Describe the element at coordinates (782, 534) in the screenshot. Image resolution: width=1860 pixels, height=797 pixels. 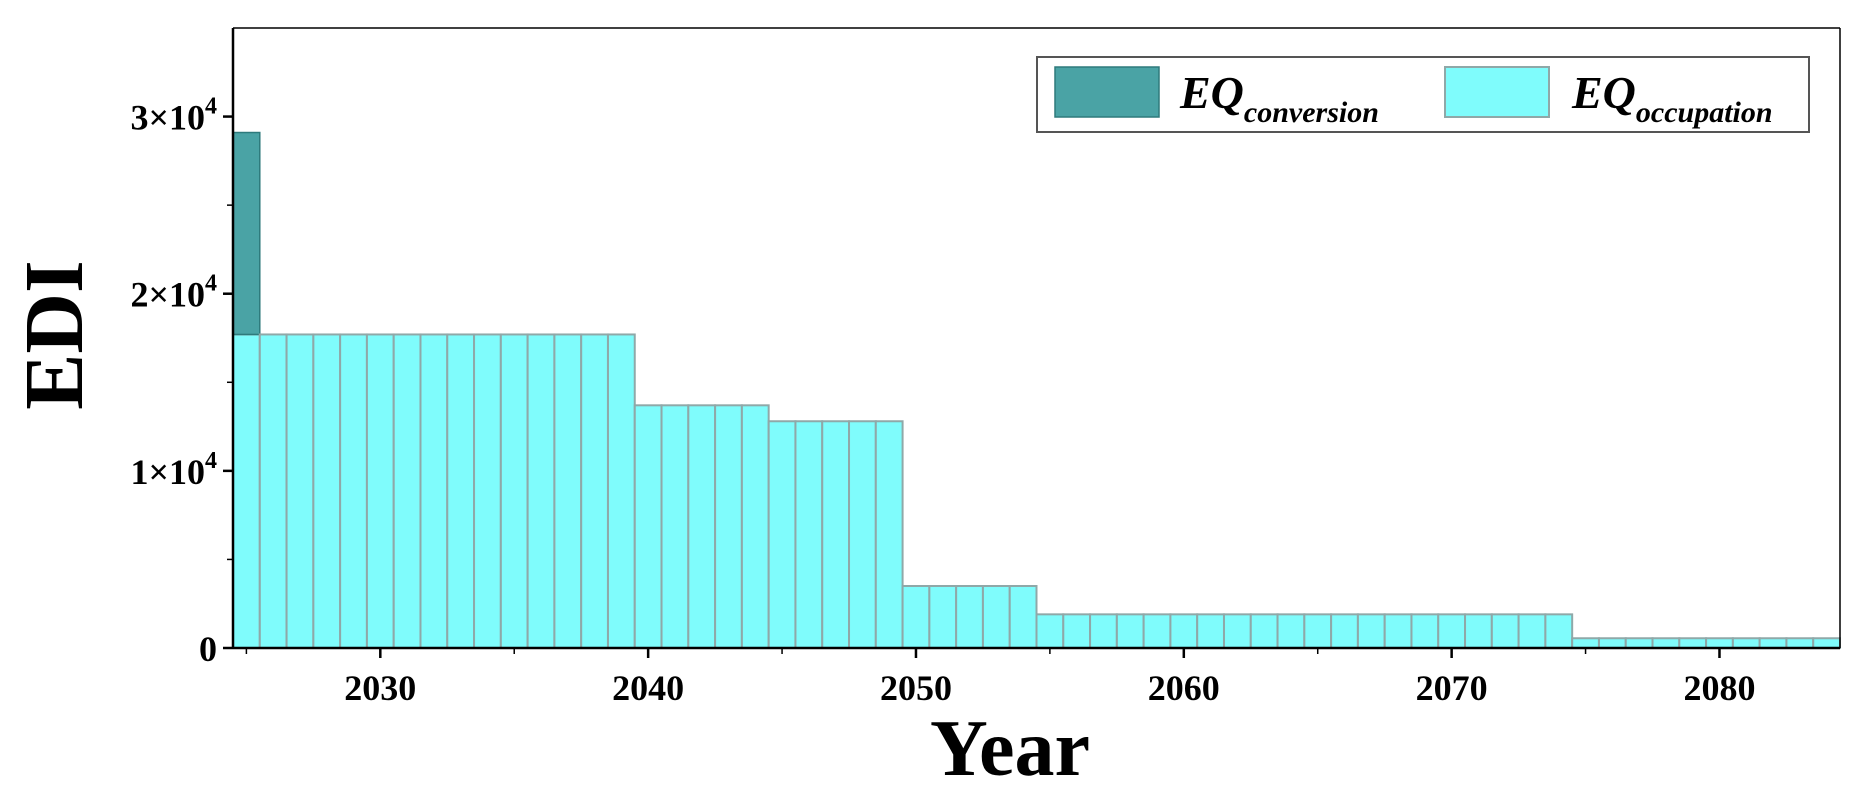
I see `bar-occupation-2045` at that location.